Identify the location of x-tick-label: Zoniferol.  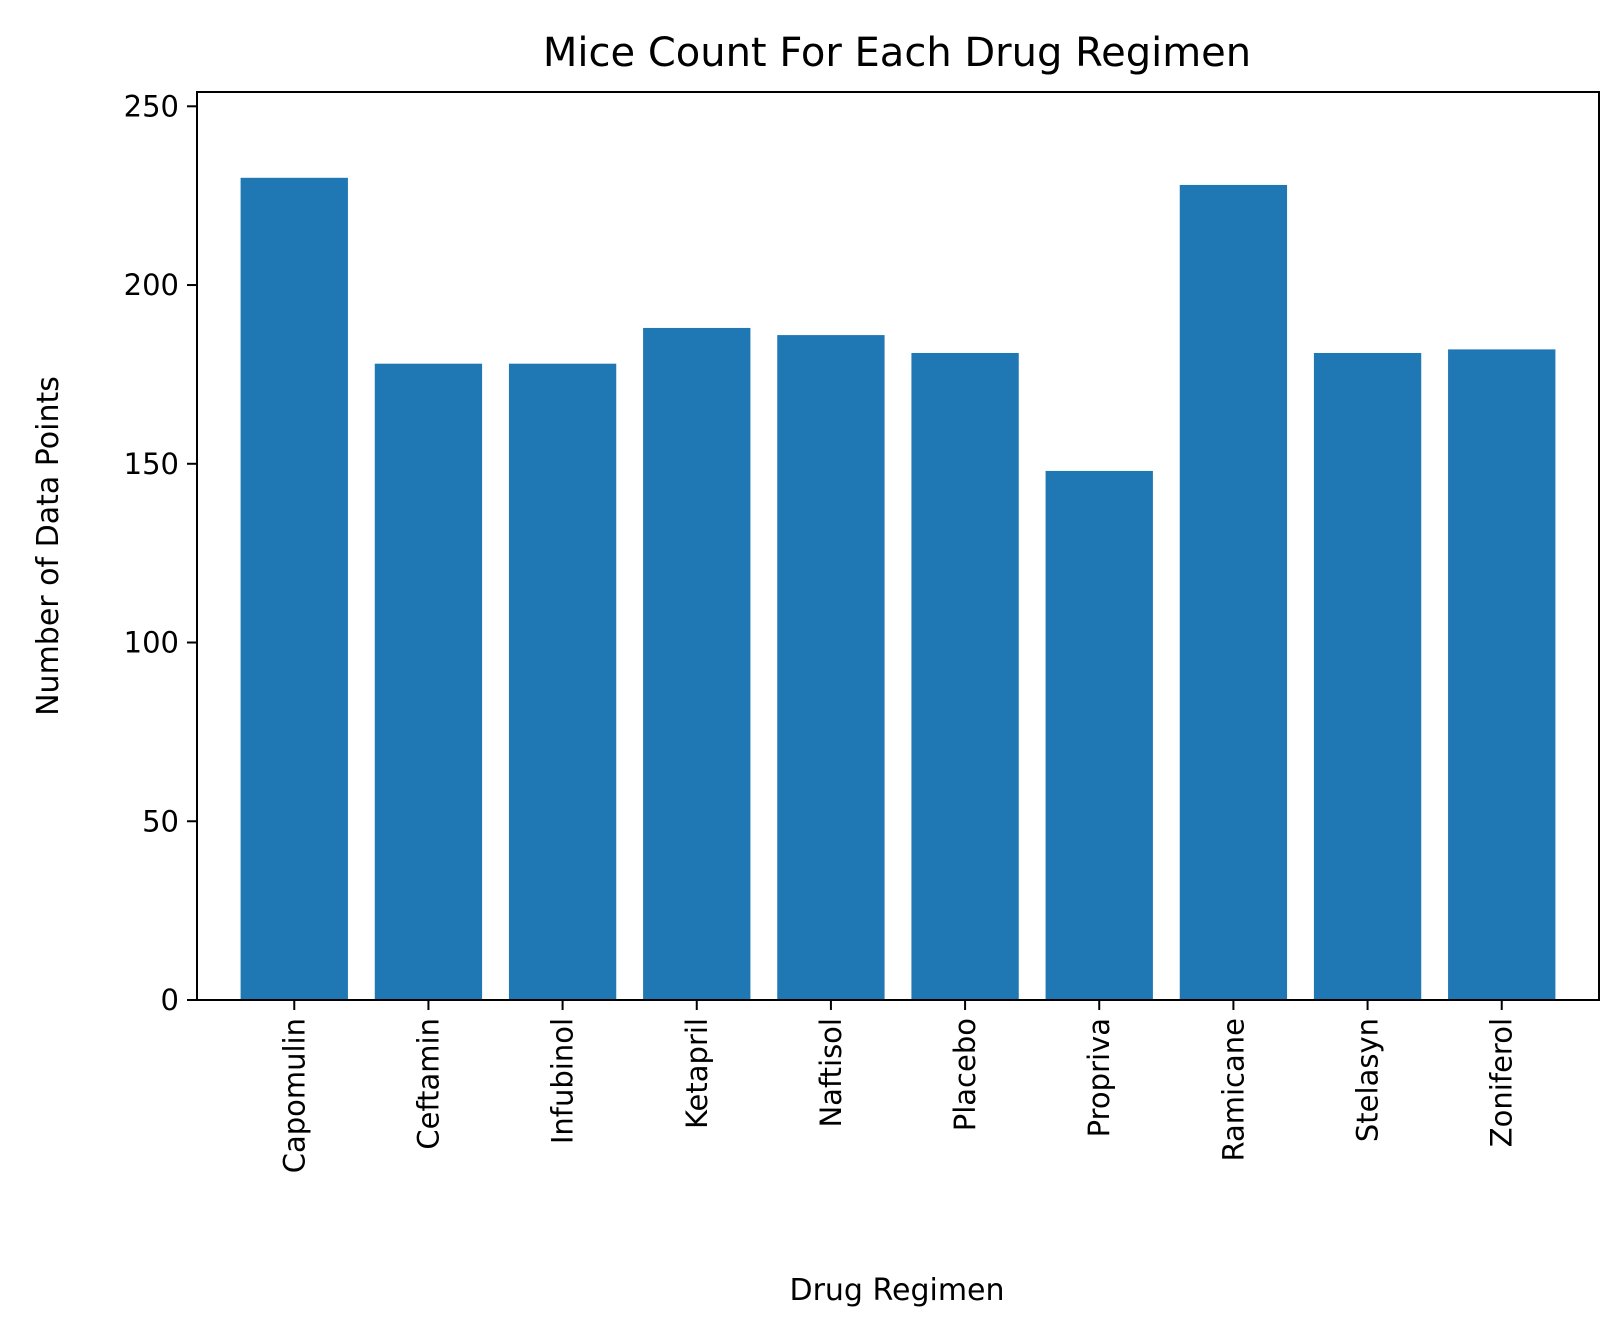
(1502, 1082).